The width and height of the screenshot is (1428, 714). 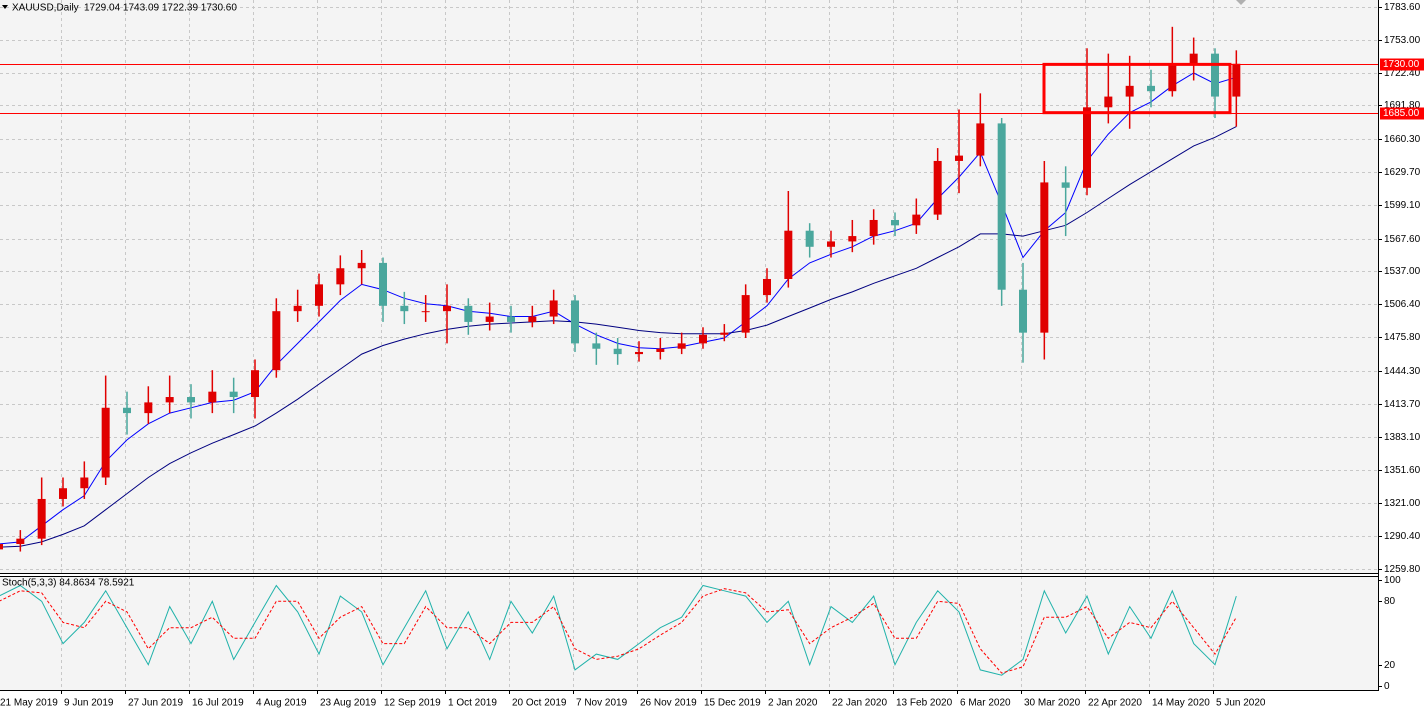 I want to click on y-tick-label: 100, so click(x=1392, y=580).